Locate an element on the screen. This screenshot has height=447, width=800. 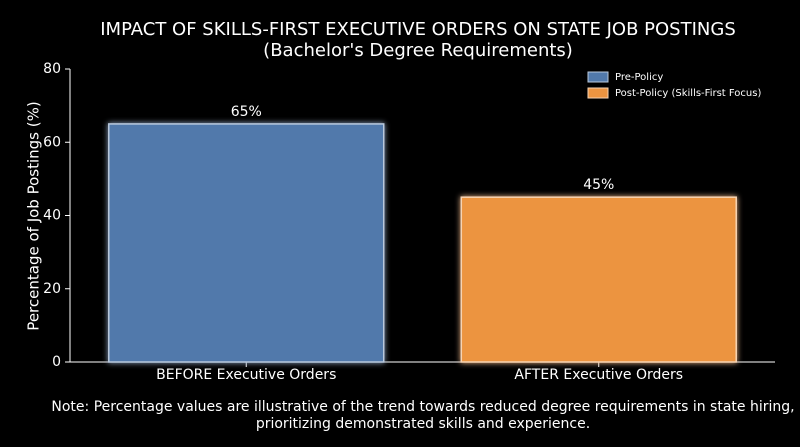
legend-label: Post-Policy (Skills-First Focus) is located at coordinates (688, 93).